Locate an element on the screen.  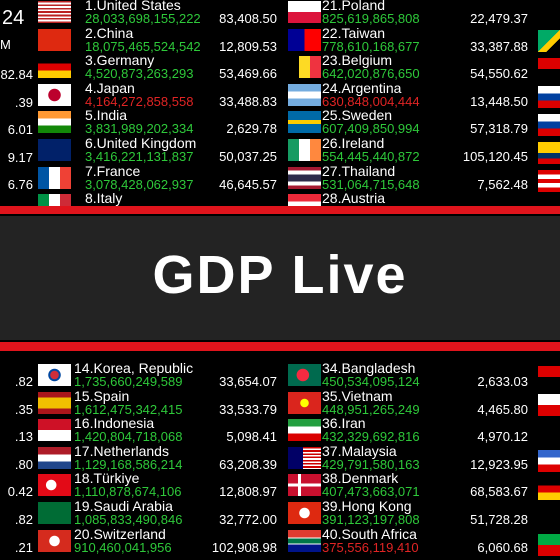
gdp-value: 554,445,440,872 is located at coordinates (371, 156).